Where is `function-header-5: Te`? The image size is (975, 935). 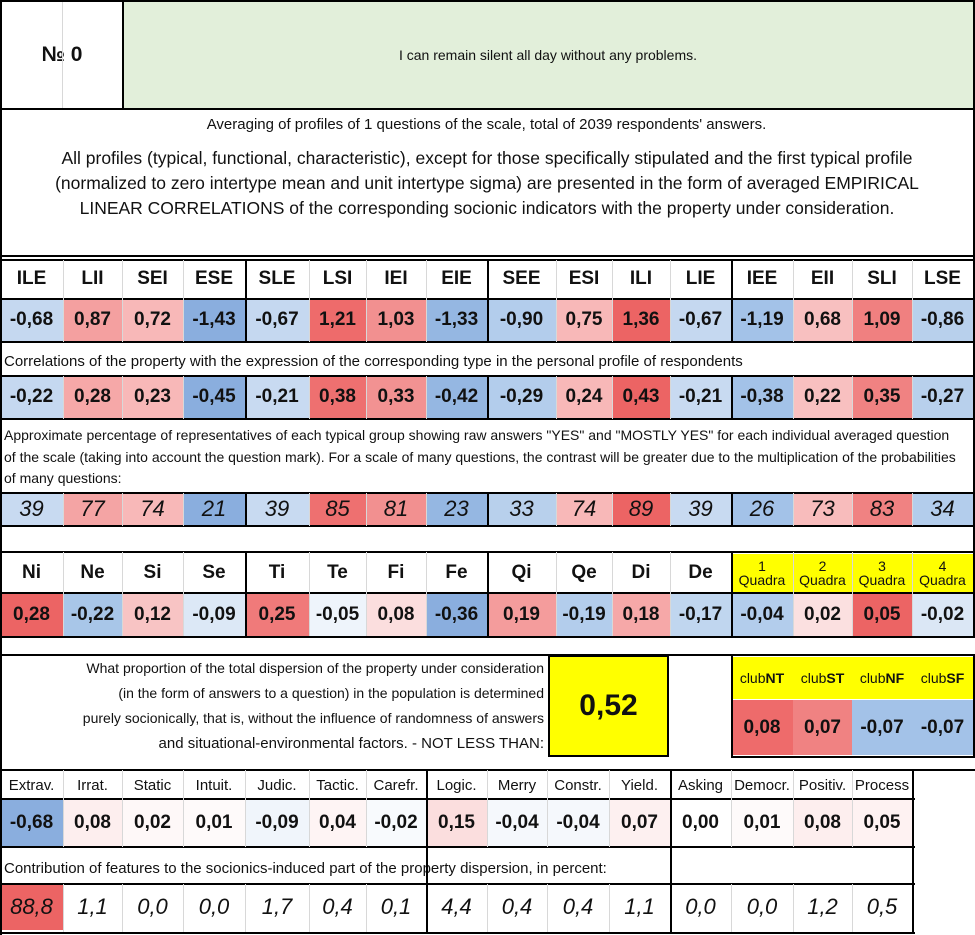
function-header-5: Te is located at coordinates (337, 572).